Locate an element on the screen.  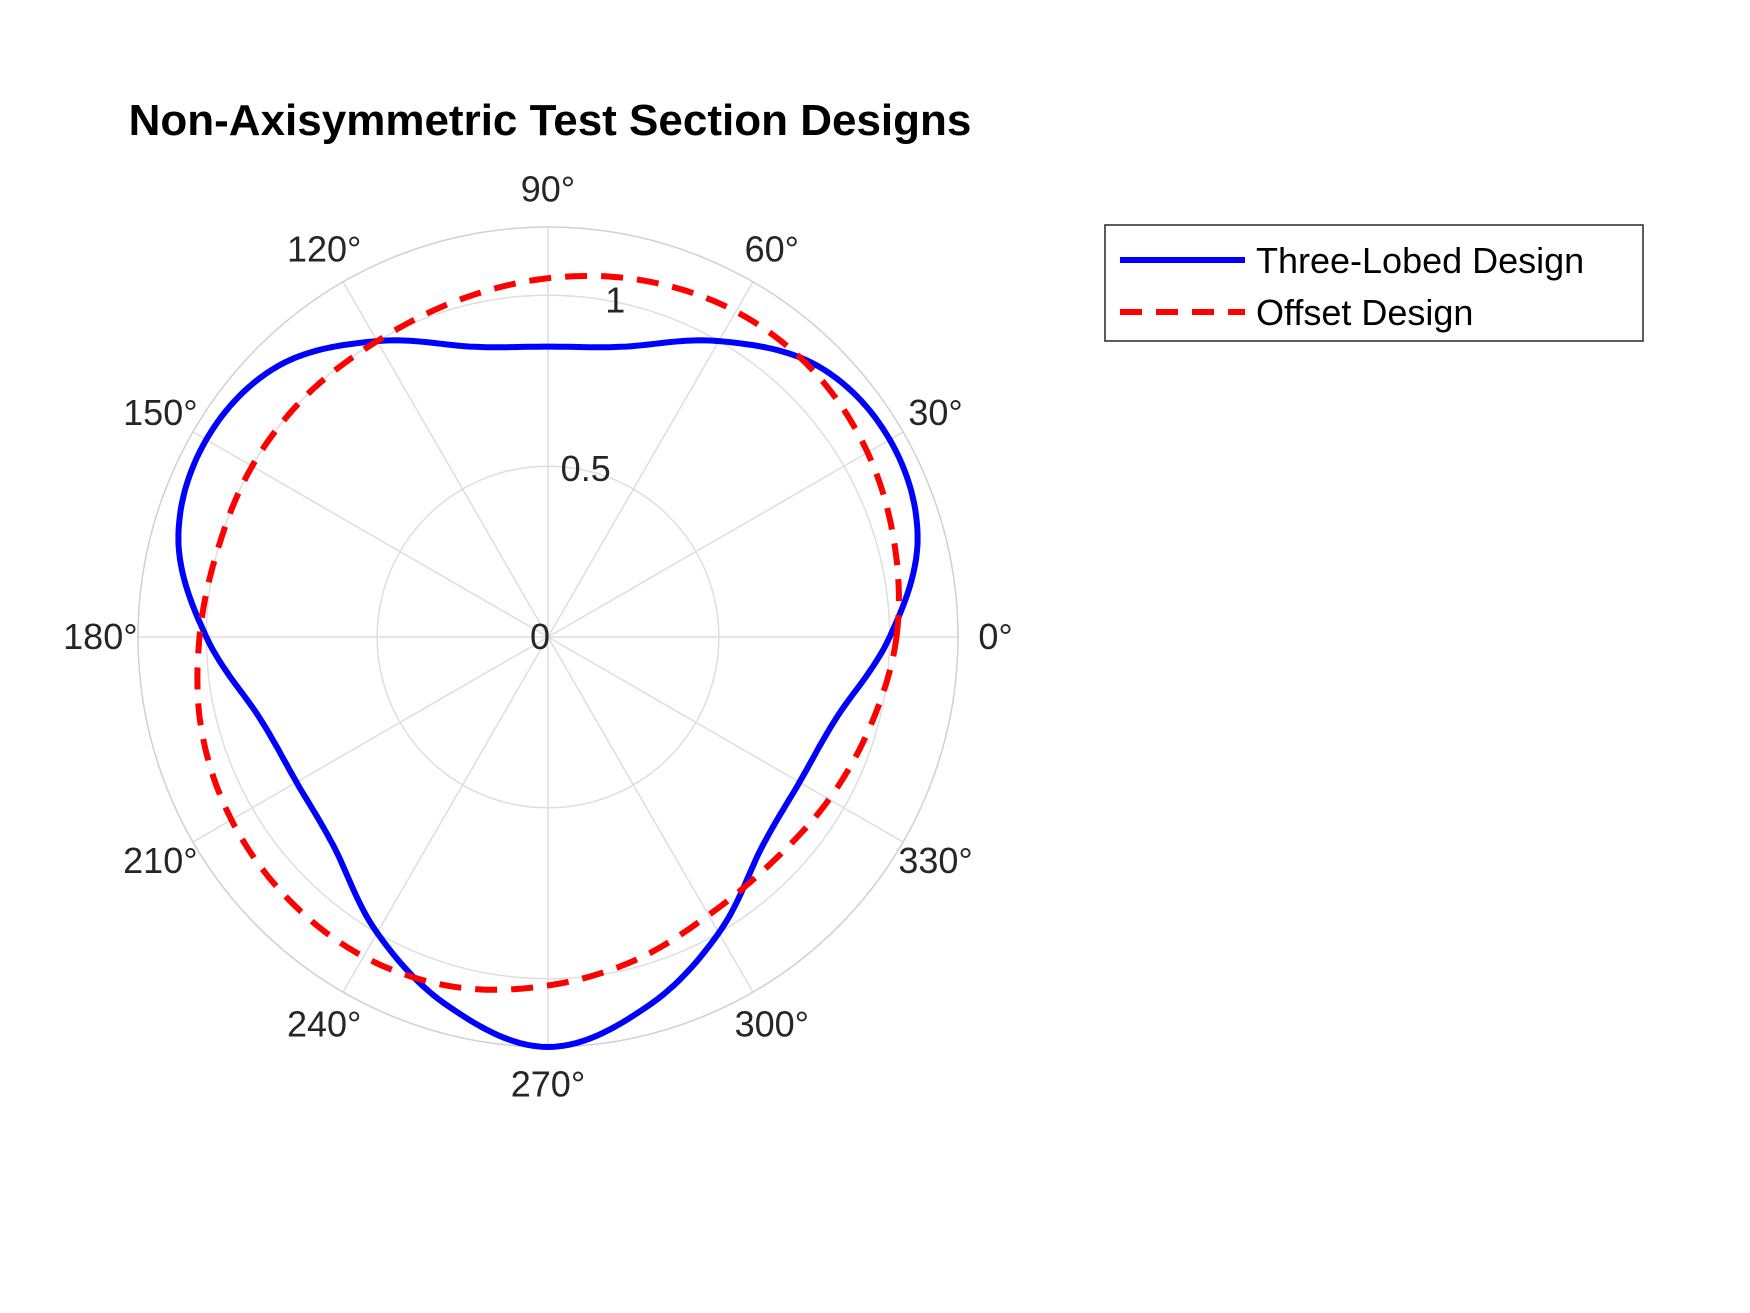
theta-tick-label-30: 30° is located at coordinates (935, 412).